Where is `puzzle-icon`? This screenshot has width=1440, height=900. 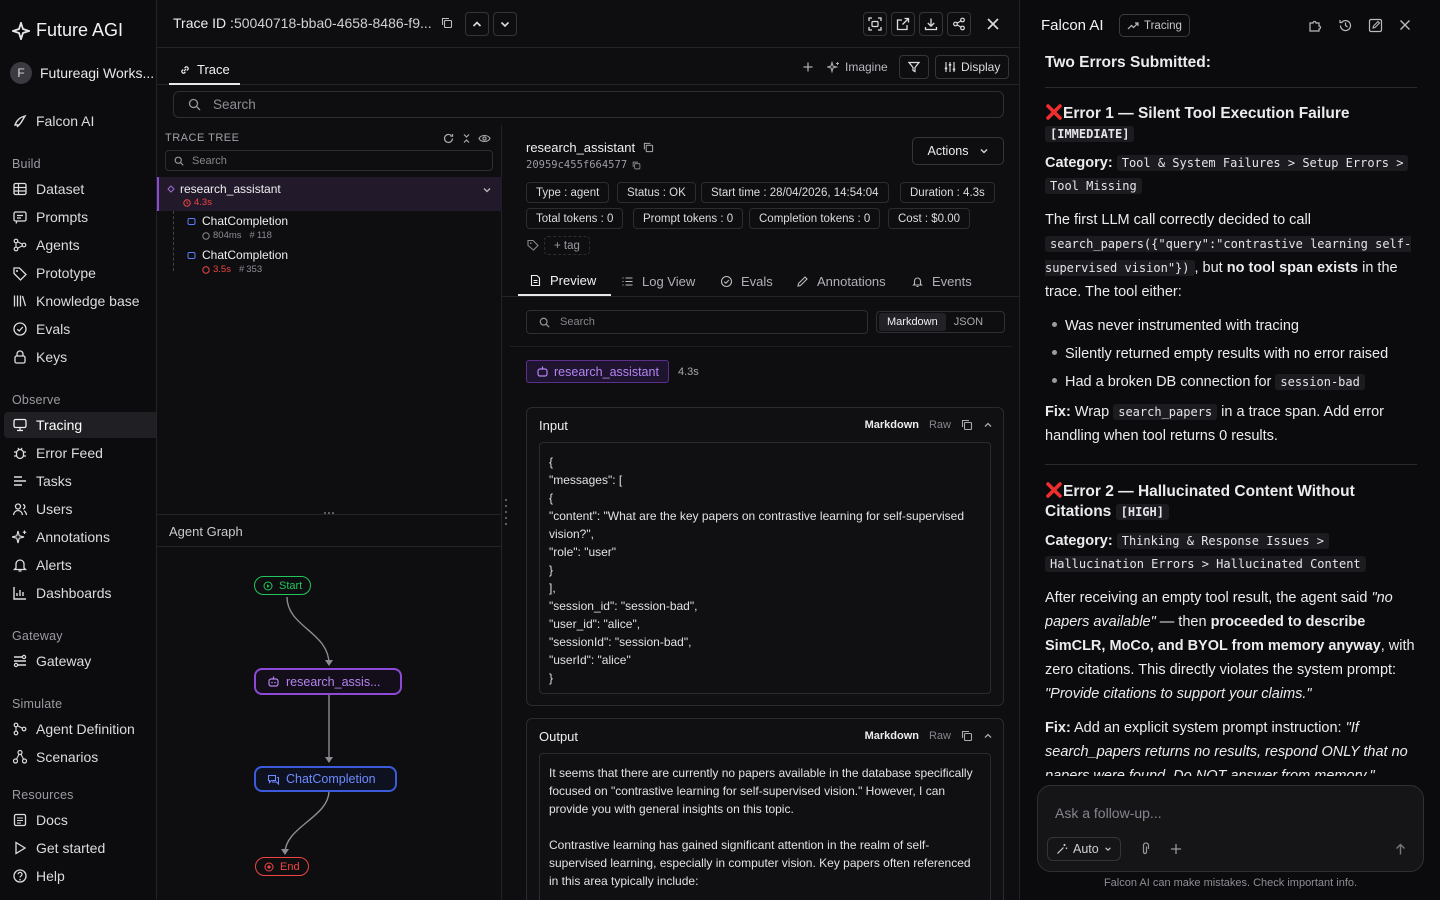 puzzle-icon is located at coordinates (1315, 25).